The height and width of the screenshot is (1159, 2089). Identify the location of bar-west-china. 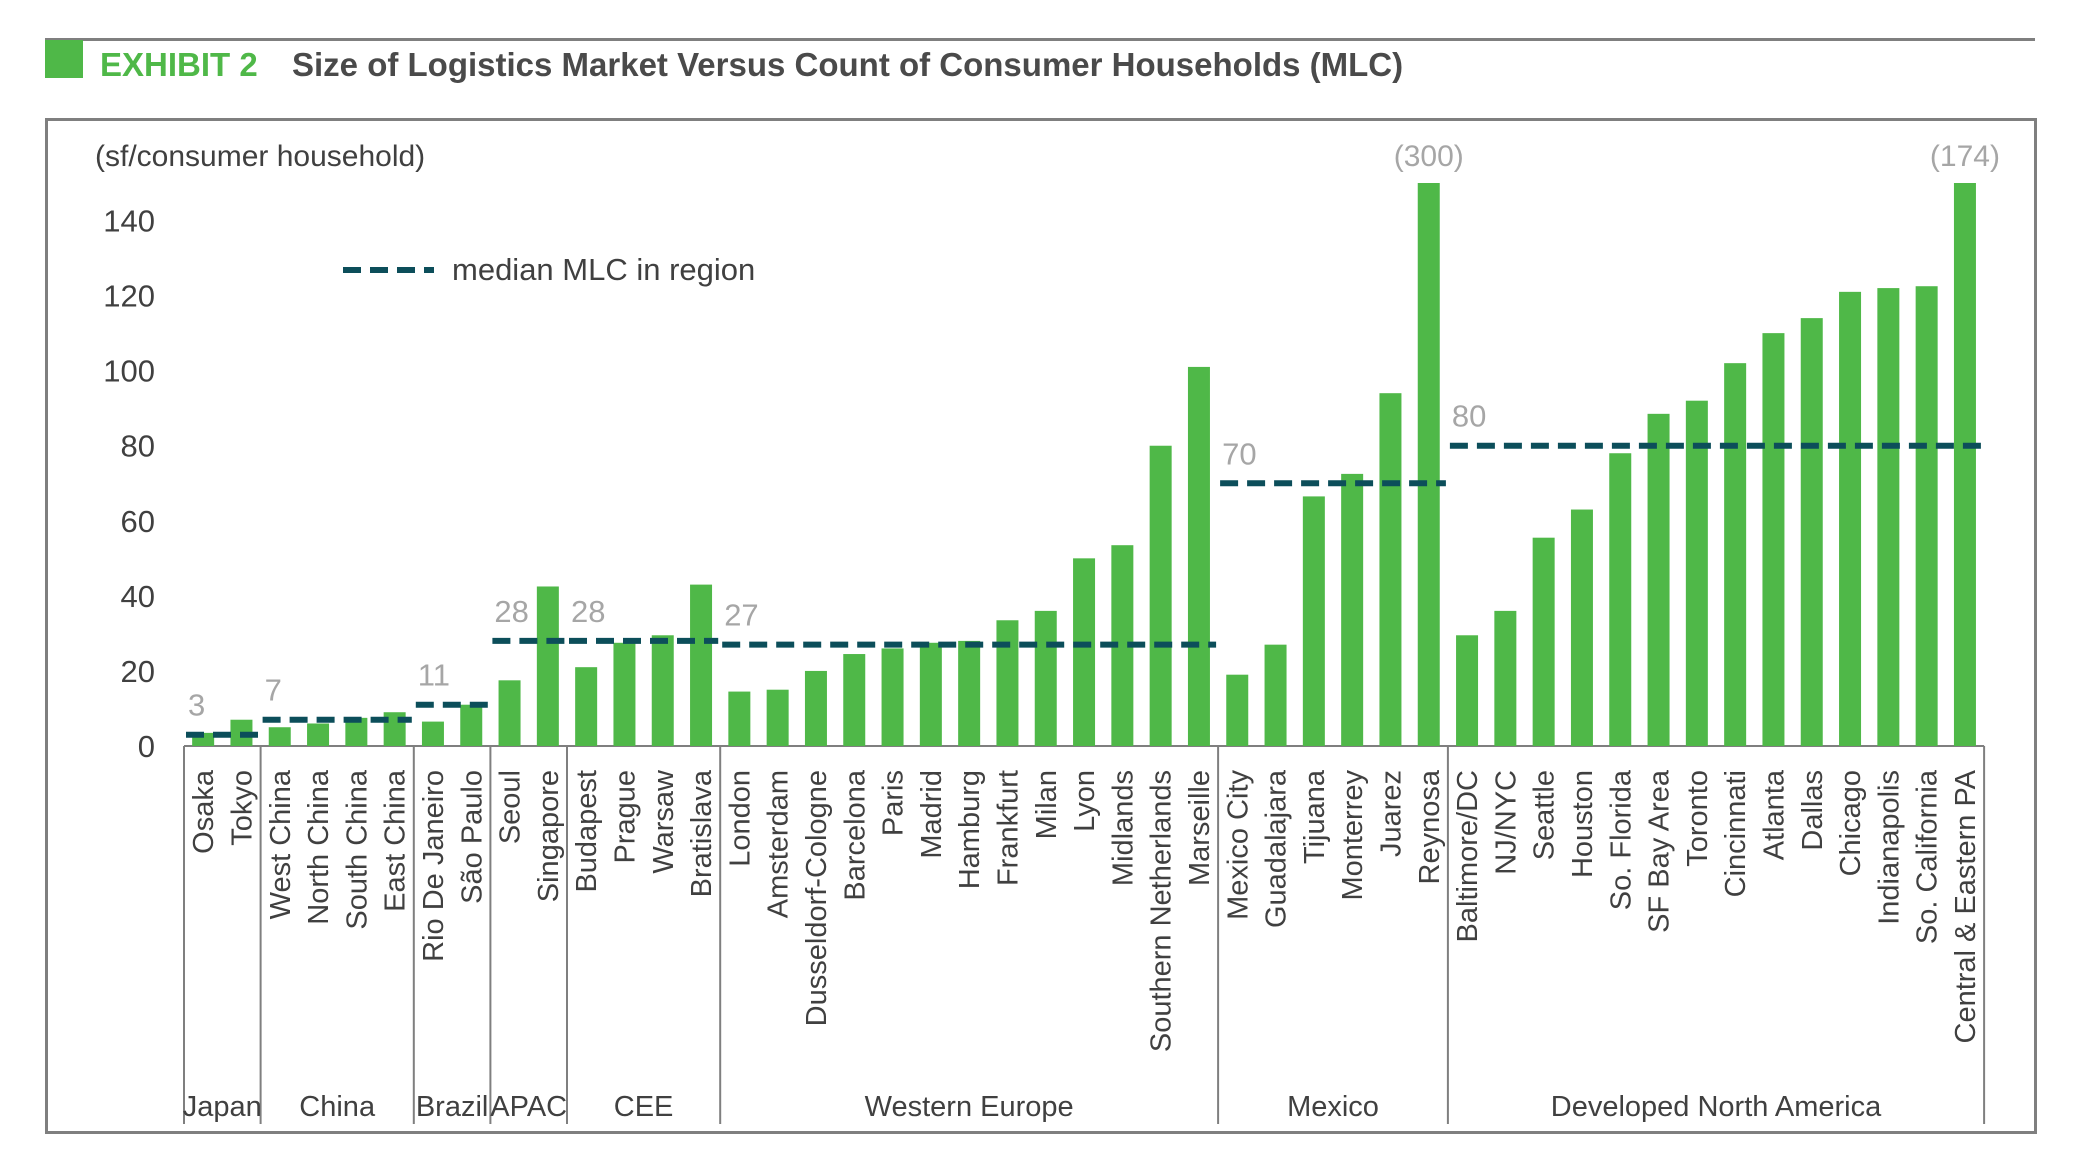
(279, 736).